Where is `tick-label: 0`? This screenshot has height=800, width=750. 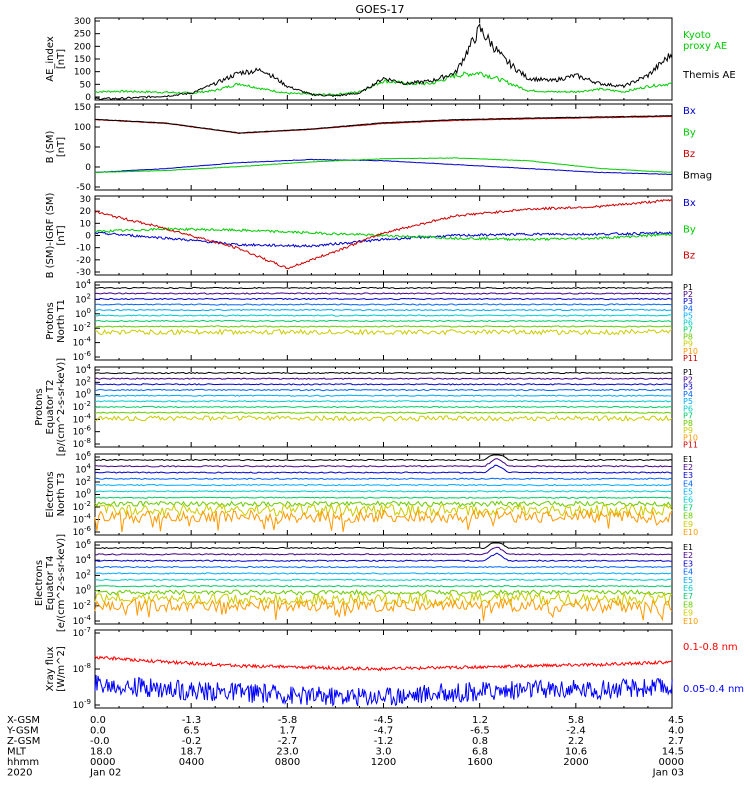
tick-label: 0 is located at coordinates (88, 168).